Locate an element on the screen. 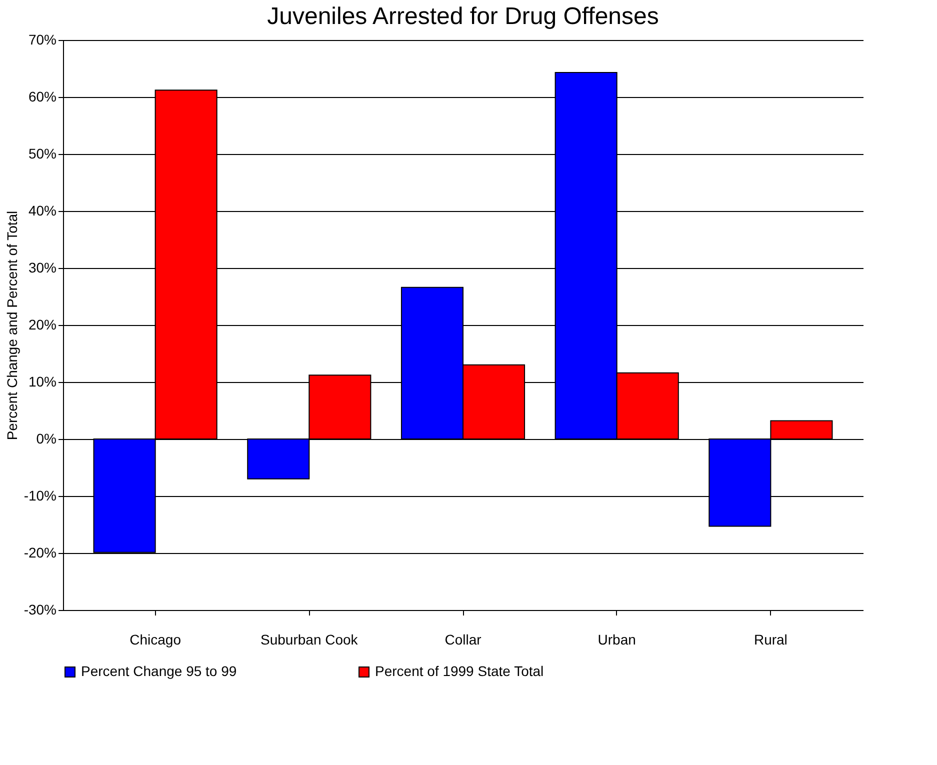 This screenshot has width=937, height=765. y-tick-label: 10% is located at coordinates (42, 382).